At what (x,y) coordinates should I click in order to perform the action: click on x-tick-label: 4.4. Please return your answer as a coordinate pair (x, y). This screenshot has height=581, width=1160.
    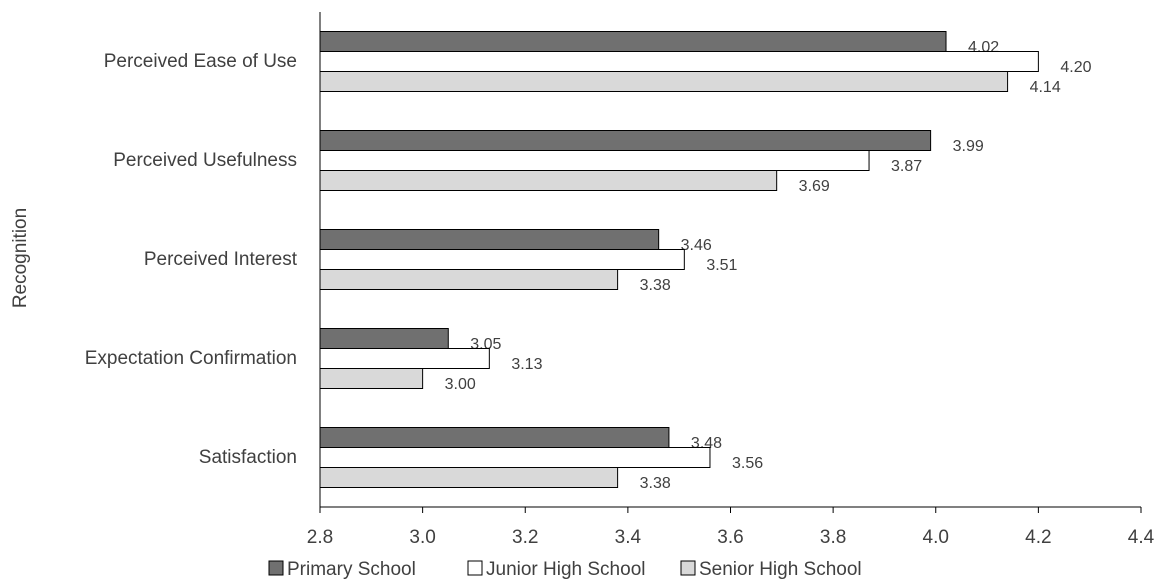
    Looking at the image, I should click on (1141, 537).